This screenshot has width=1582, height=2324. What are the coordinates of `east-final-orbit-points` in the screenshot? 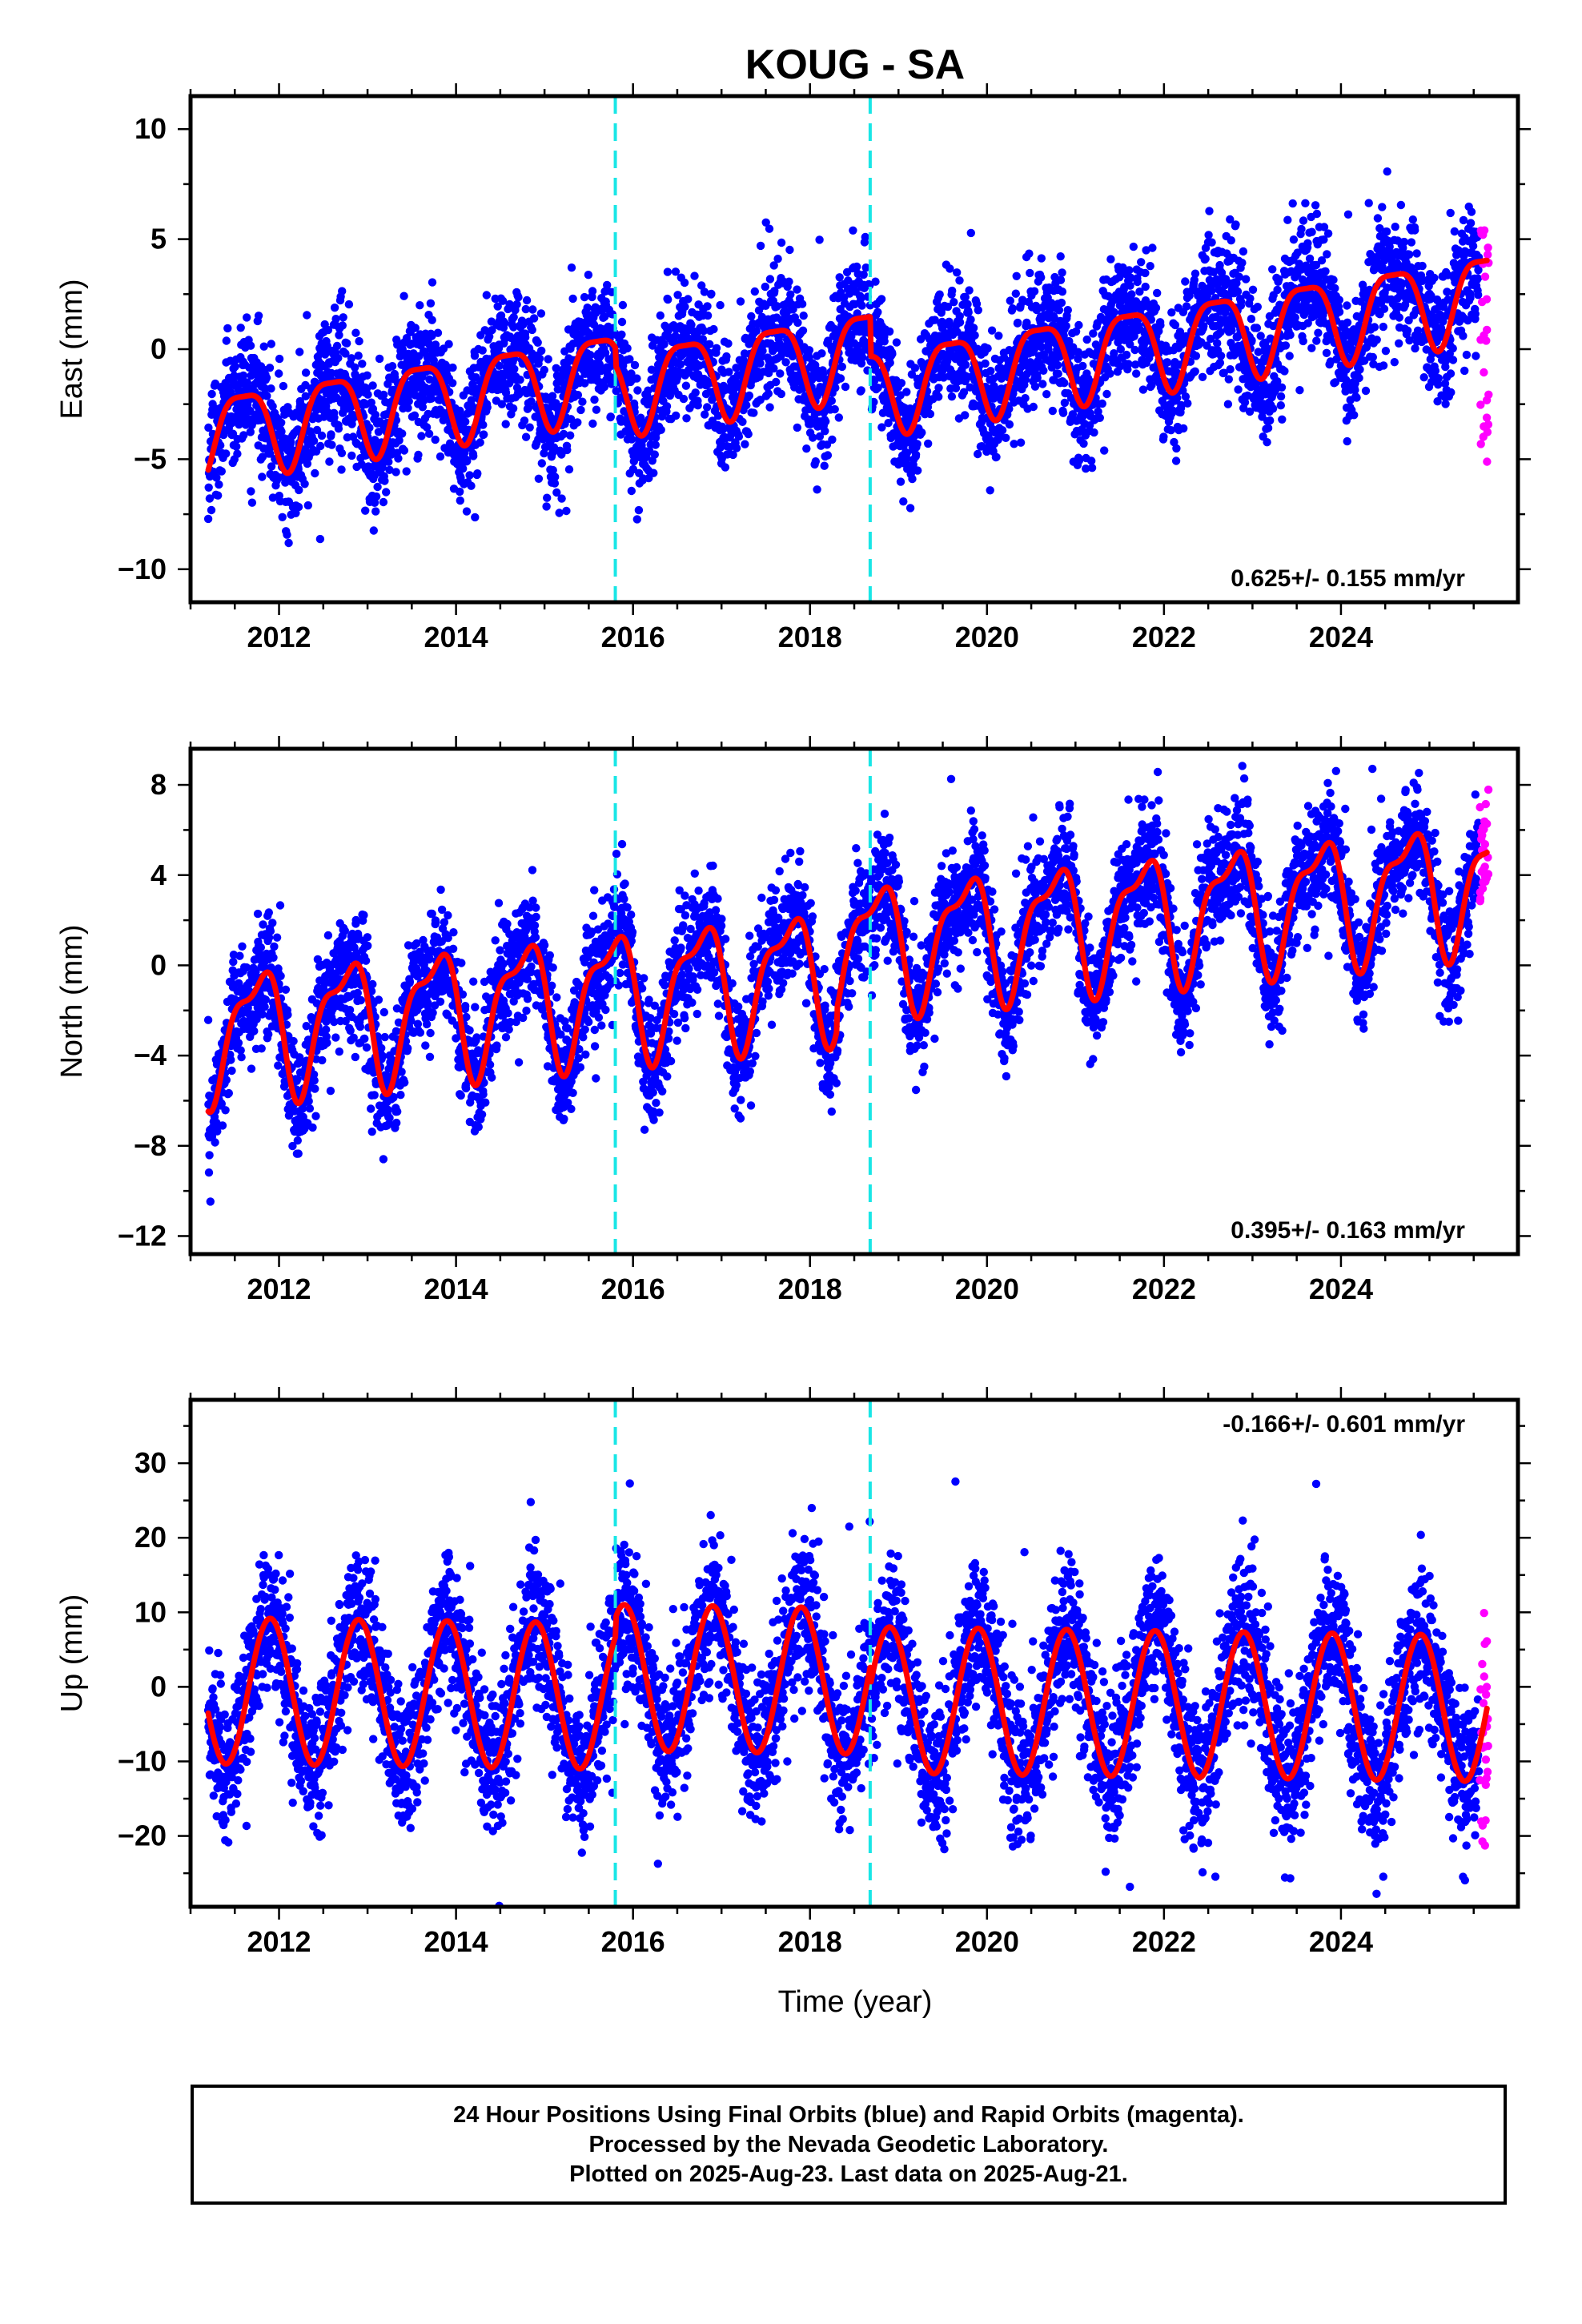 It's located at (844, 357).